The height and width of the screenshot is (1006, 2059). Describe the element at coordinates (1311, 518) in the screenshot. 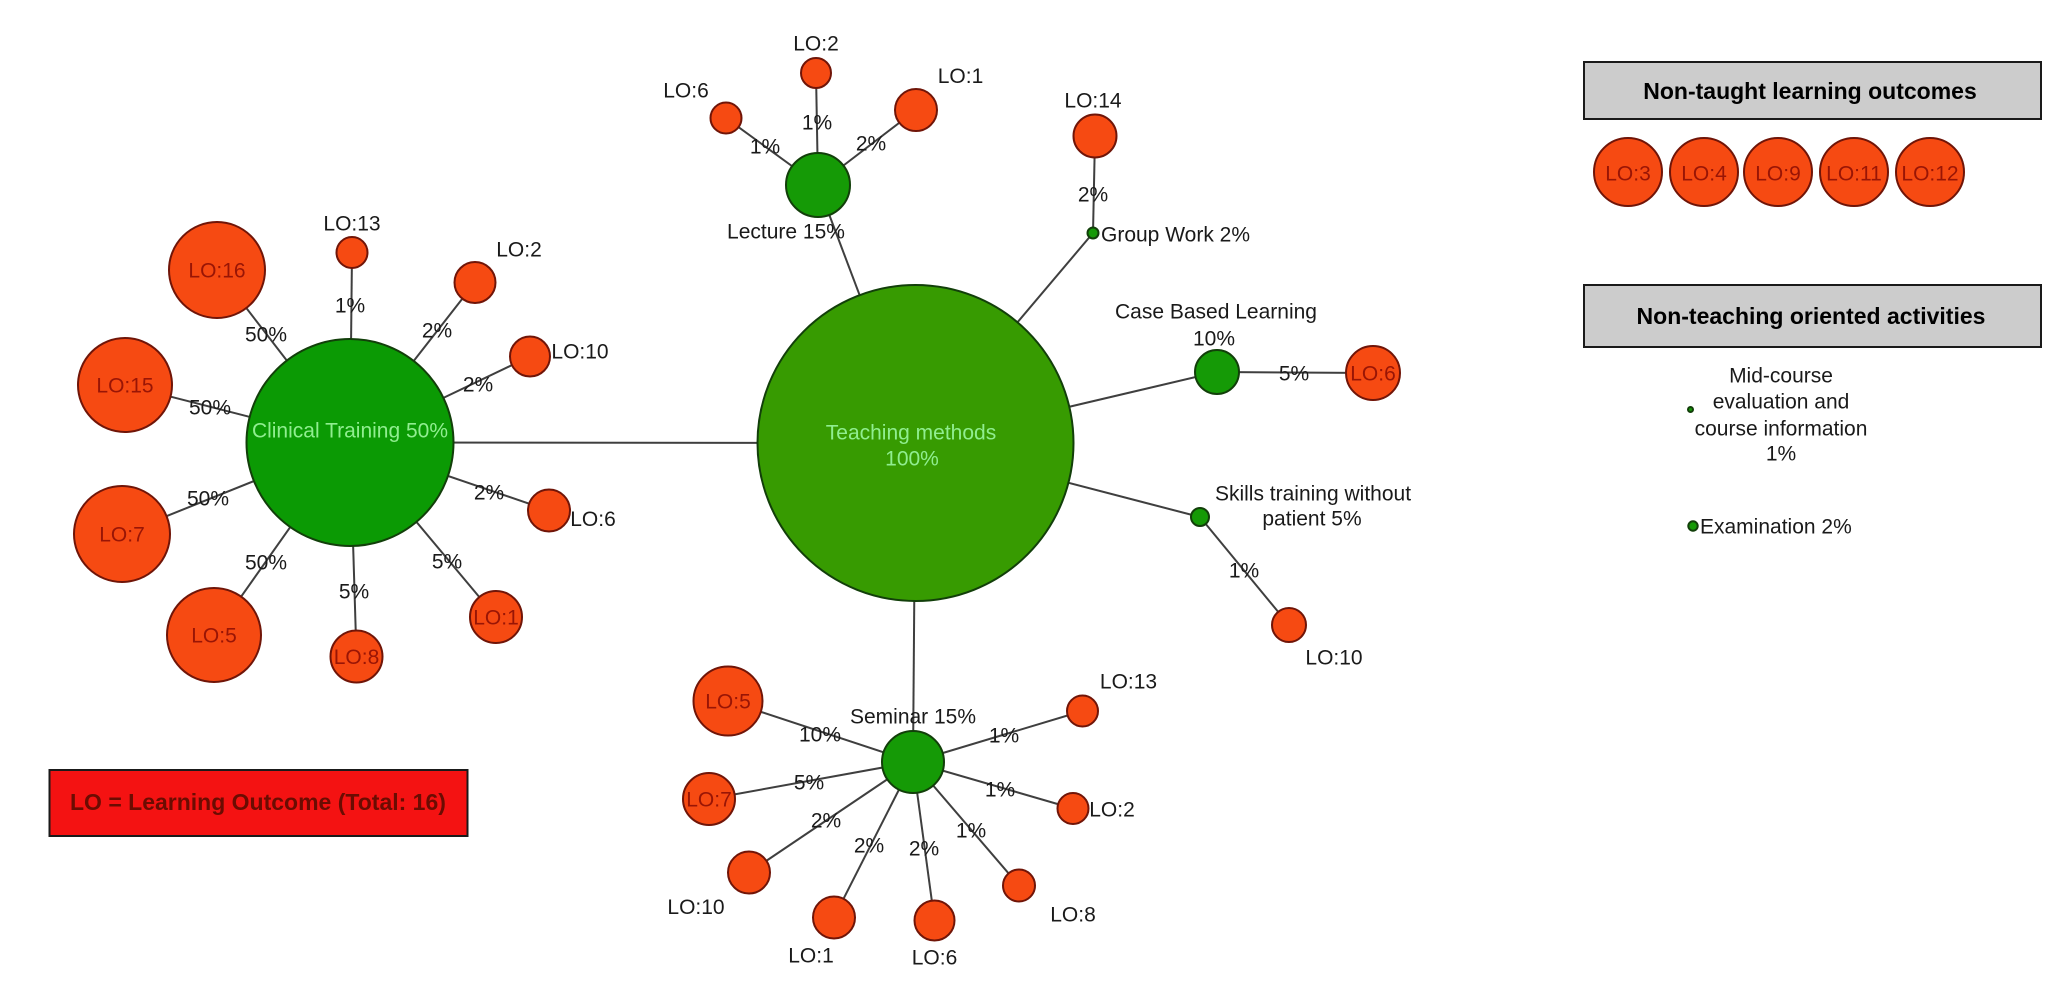

I see `svg-text: patient 5%` at that location.